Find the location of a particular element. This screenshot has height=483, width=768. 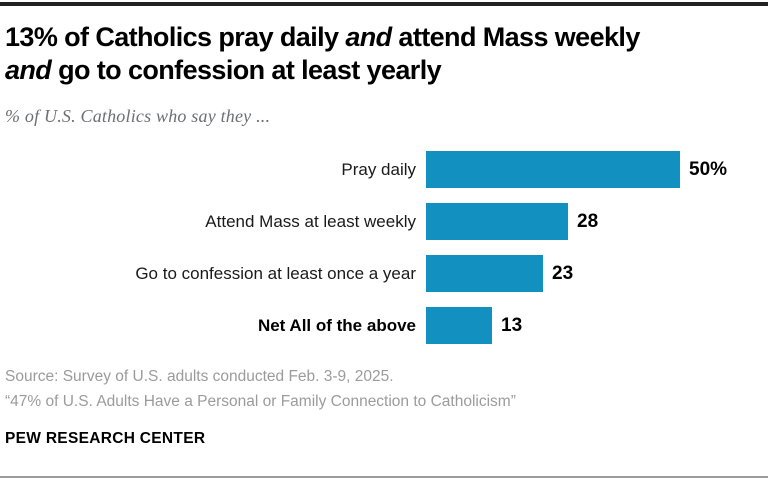

chart-row: Go to confession at least once a year 23 is located at coordinates (384, 273).